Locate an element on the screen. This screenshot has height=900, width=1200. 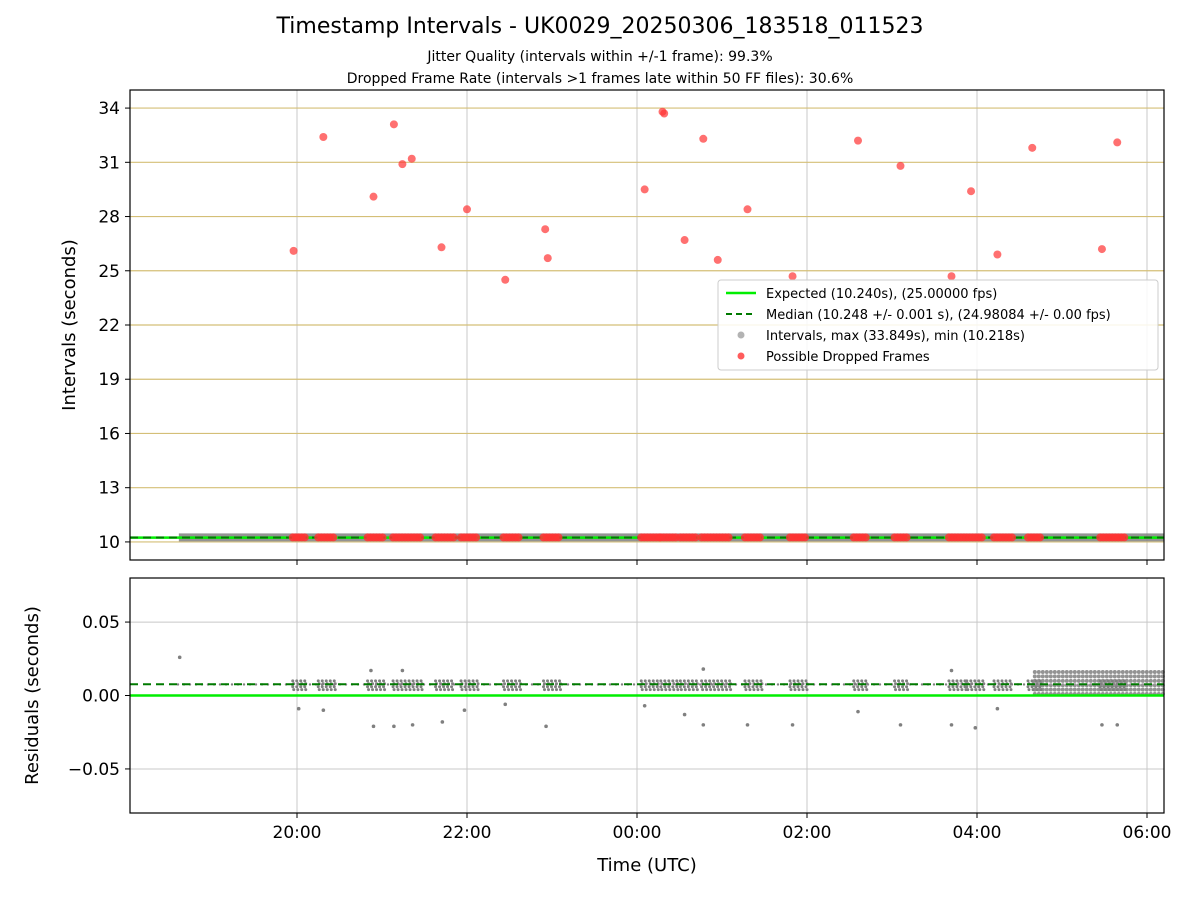
top-ytick-label-19: 19 is located at coordinates (109, 380).